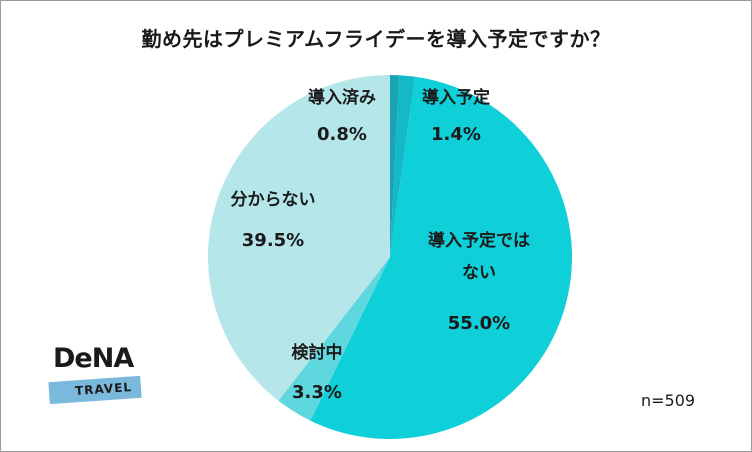 The image size is (752, 452). I want to click on slice-label: ない, so click(479, 273).